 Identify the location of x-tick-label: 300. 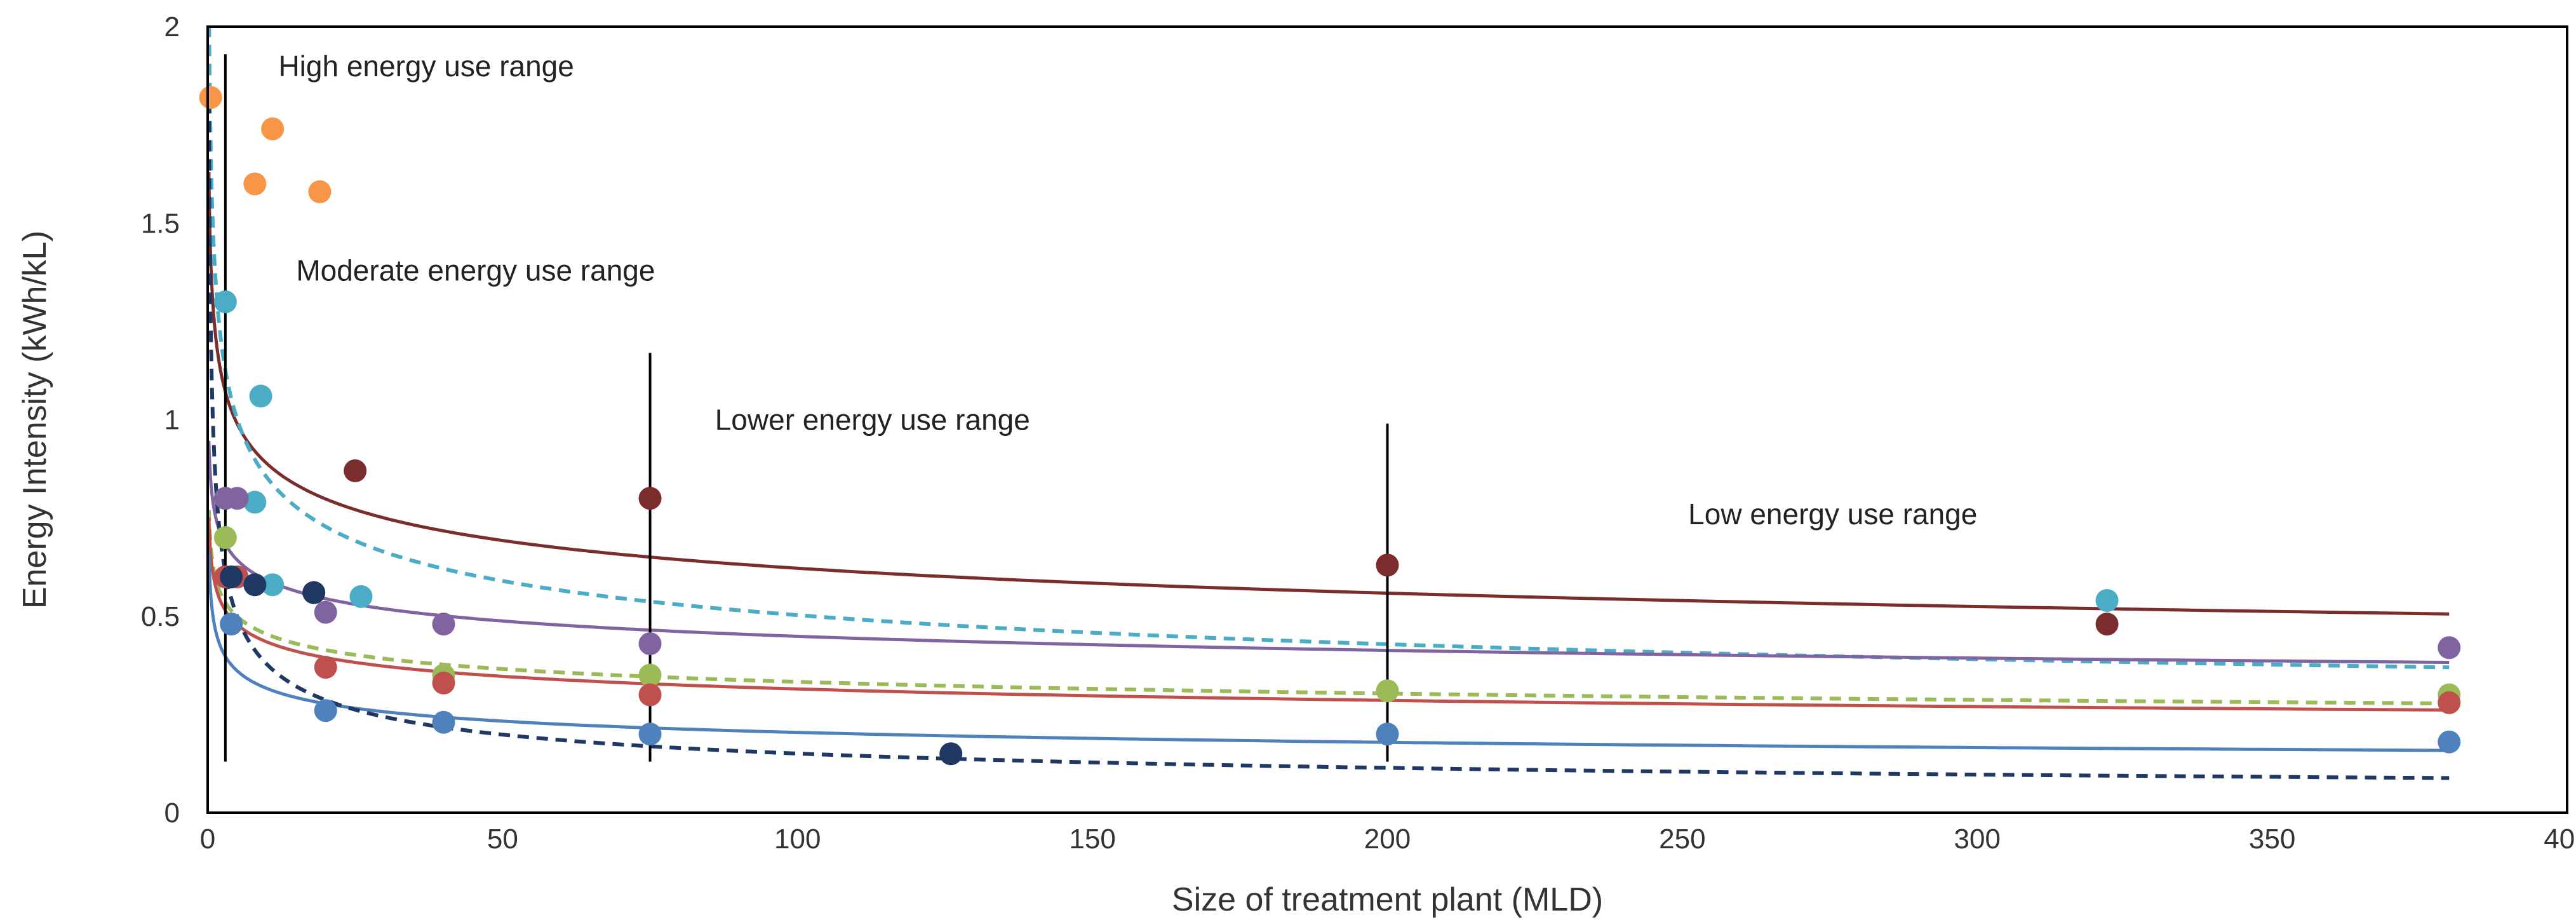
(1977, 839).